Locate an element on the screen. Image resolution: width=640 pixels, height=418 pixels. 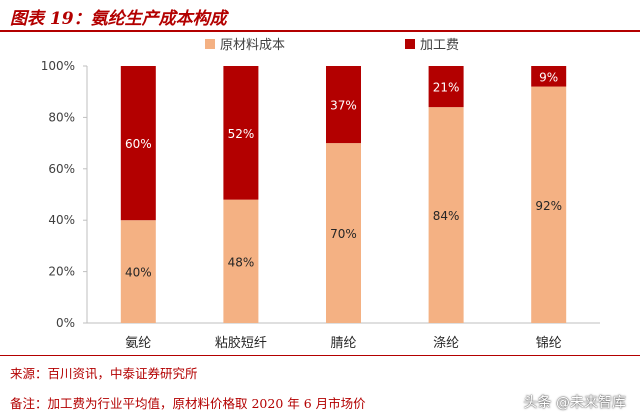
y-tick-label: 40% is located at coordinates (61, 220).